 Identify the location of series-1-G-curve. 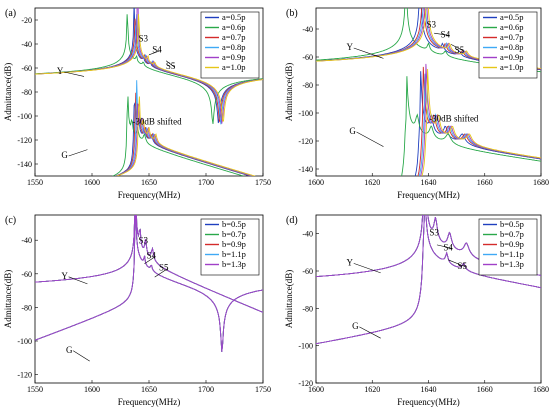
(477, 123).